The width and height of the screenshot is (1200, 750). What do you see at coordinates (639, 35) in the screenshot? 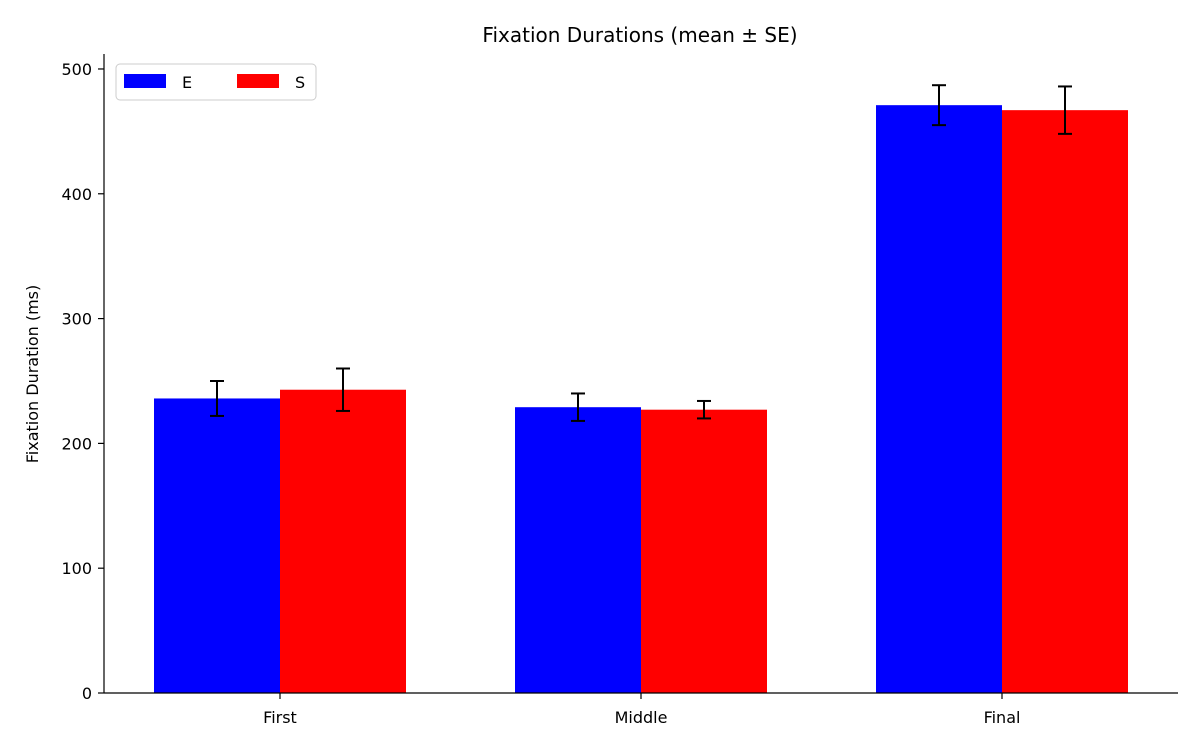
I see `chart-title: Fixation Durations (mean ± SE)` at bounding box center [639, 35].